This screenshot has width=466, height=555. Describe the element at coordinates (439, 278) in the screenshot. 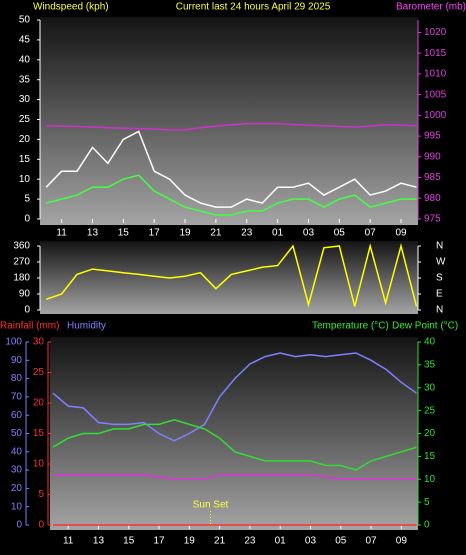

I see `y-tick-label: S` at that location.